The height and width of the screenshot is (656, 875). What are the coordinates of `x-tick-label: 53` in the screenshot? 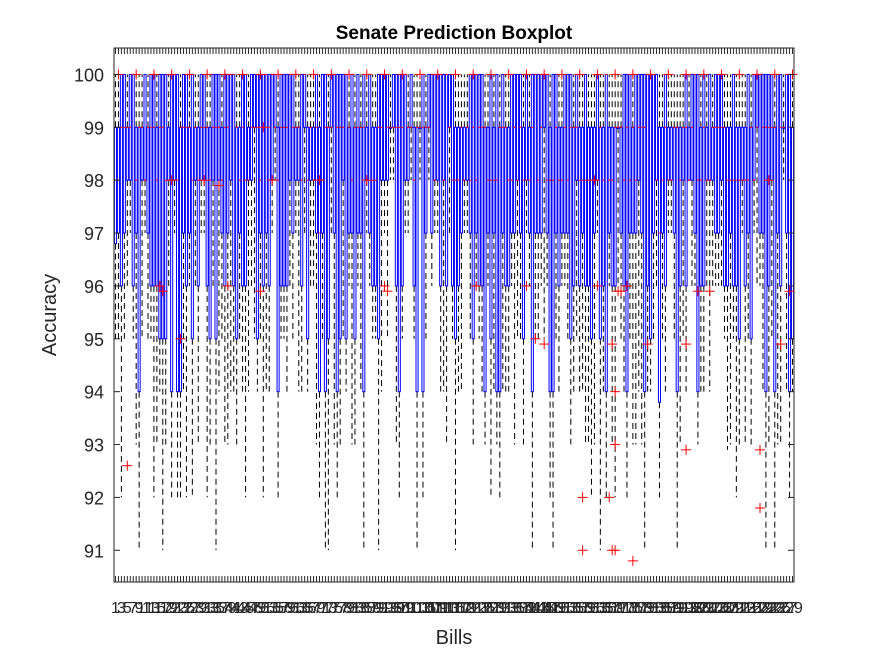 It's located at (269, 608).